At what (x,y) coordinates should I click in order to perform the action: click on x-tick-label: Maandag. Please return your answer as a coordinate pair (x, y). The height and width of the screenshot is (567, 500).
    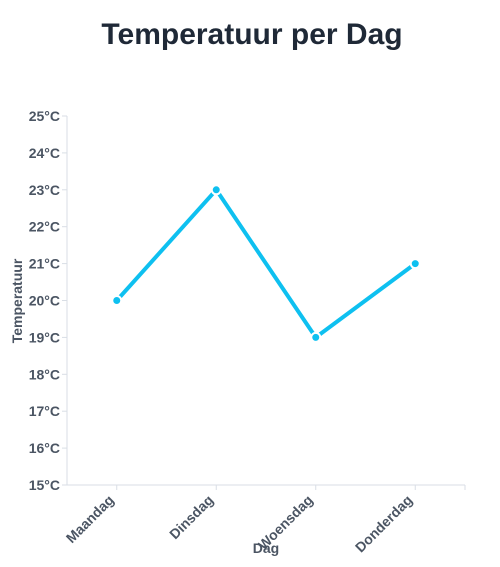
    Looking at the image, I should click on (90, 519).